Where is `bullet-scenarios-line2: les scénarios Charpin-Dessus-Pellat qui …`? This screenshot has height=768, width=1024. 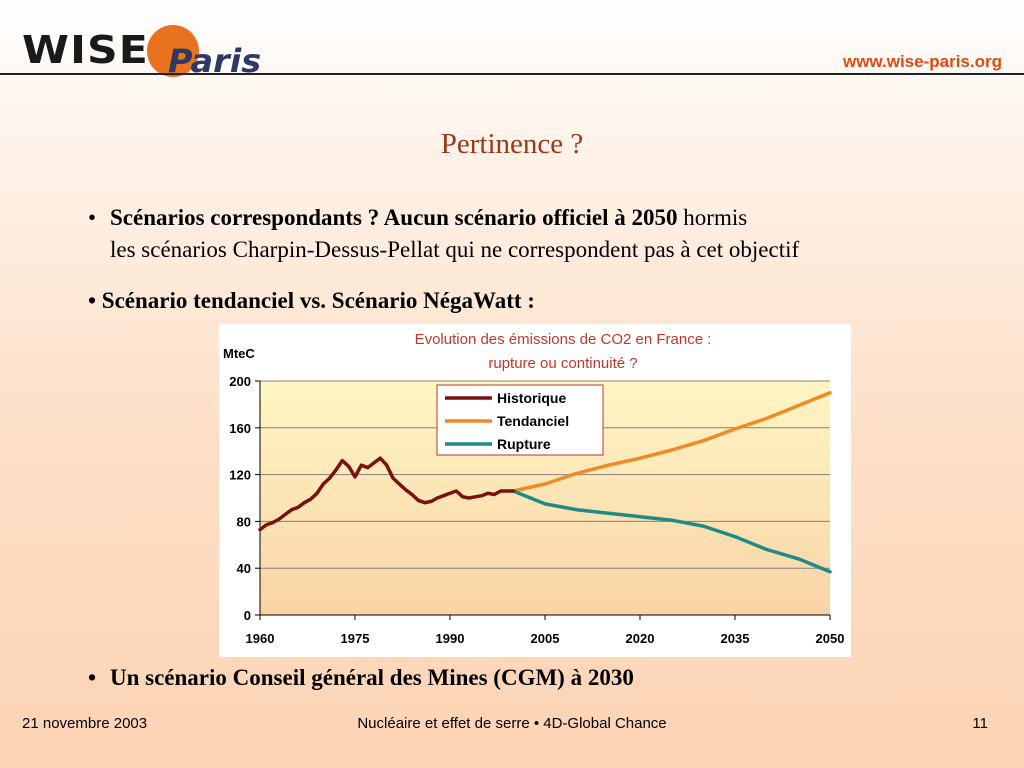
bullet-scenarios-line2: les scénarios Charpin-Dessus-Pellat qui … is located at coordinates (455, 249).